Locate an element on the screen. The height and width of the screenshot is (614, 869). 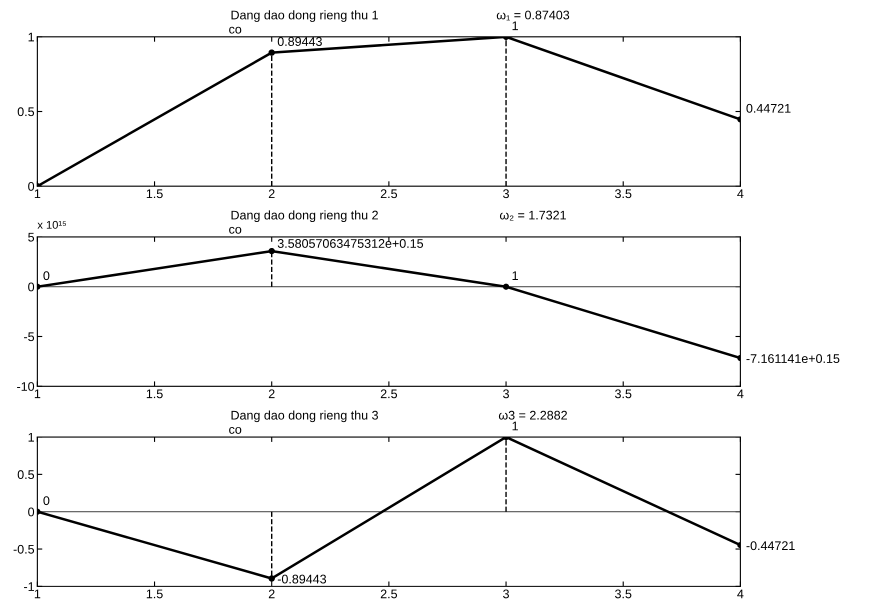
y-tick-label: -0.5 is located at coordinates (24, 549).